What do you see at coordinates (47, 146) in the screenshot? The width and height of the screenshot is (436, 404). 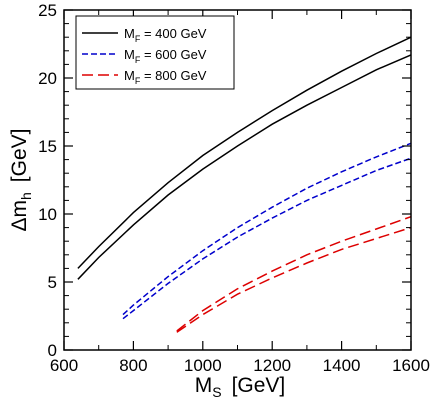 I see `y-tick-label: 15` at bounding box center [47, 146].